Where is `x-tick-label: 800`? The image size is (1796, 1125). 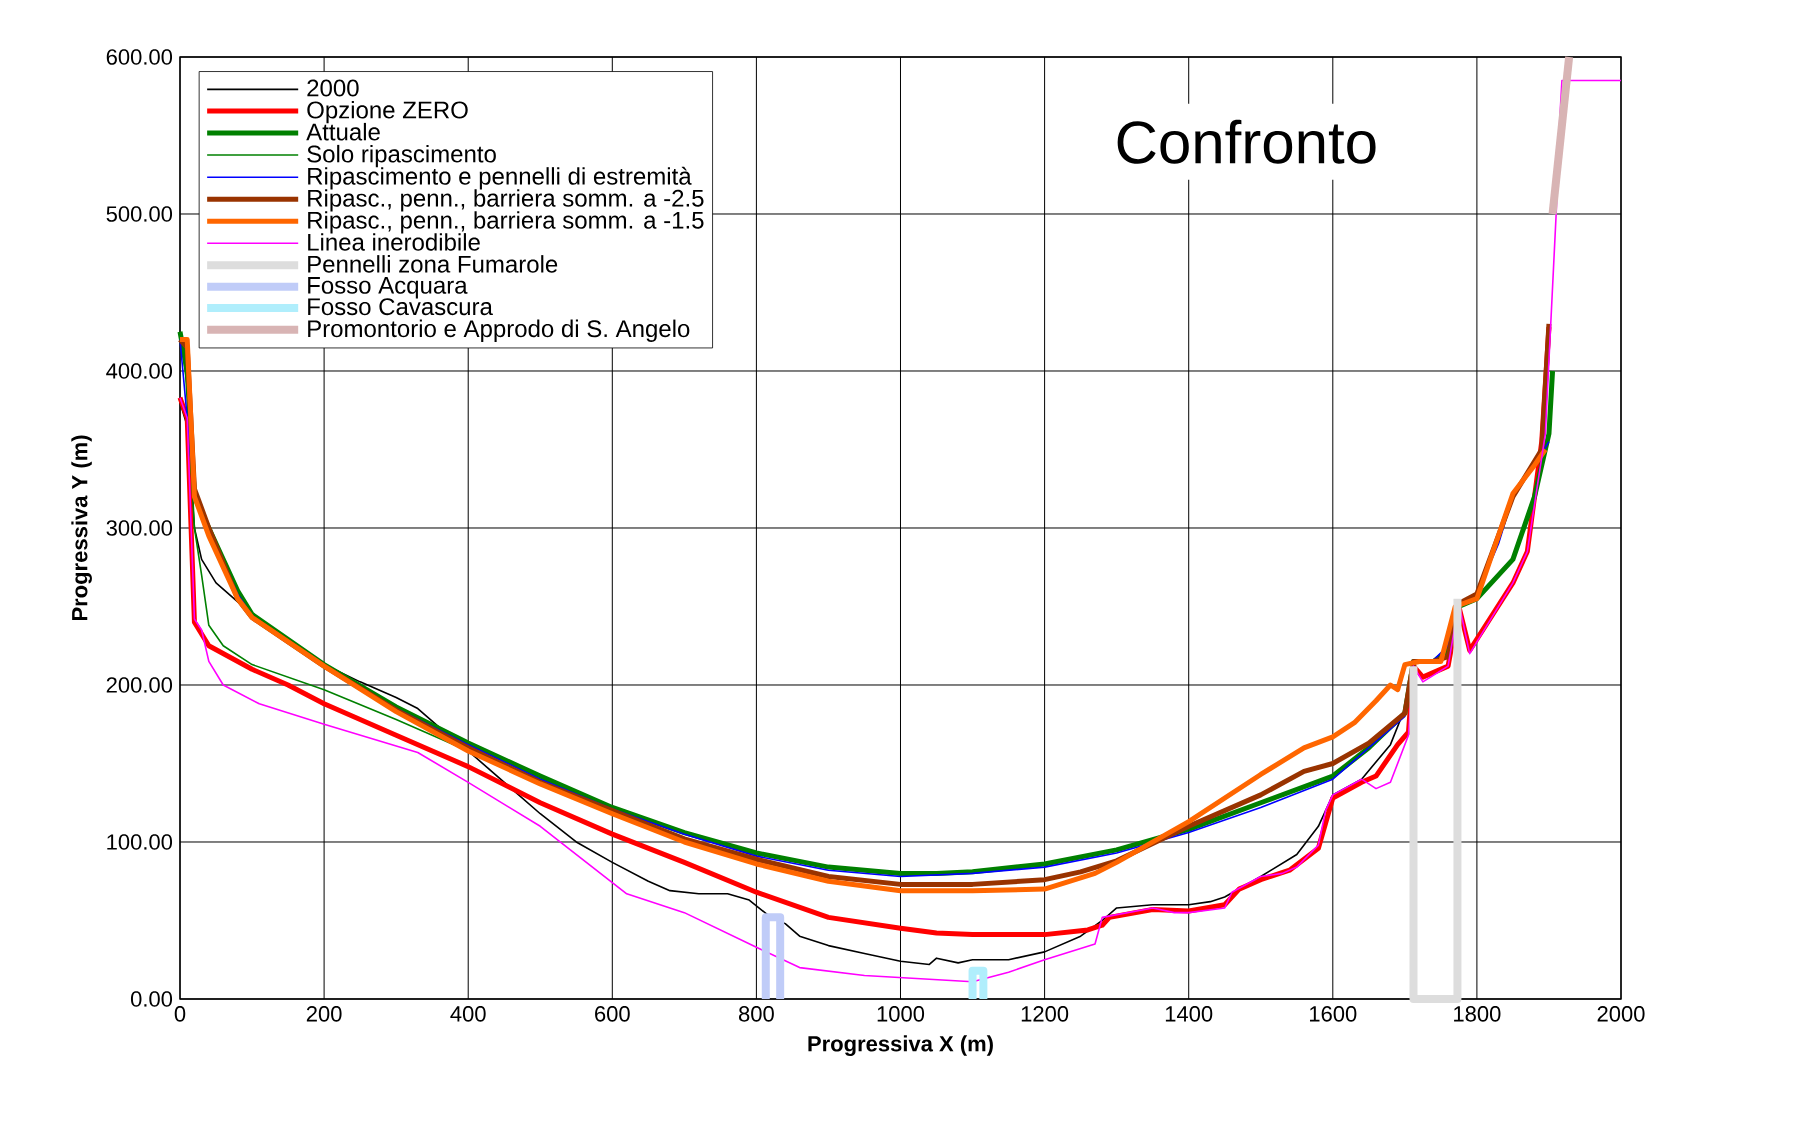 x-tick-label: 800 is located at coordinates (756, 1014).